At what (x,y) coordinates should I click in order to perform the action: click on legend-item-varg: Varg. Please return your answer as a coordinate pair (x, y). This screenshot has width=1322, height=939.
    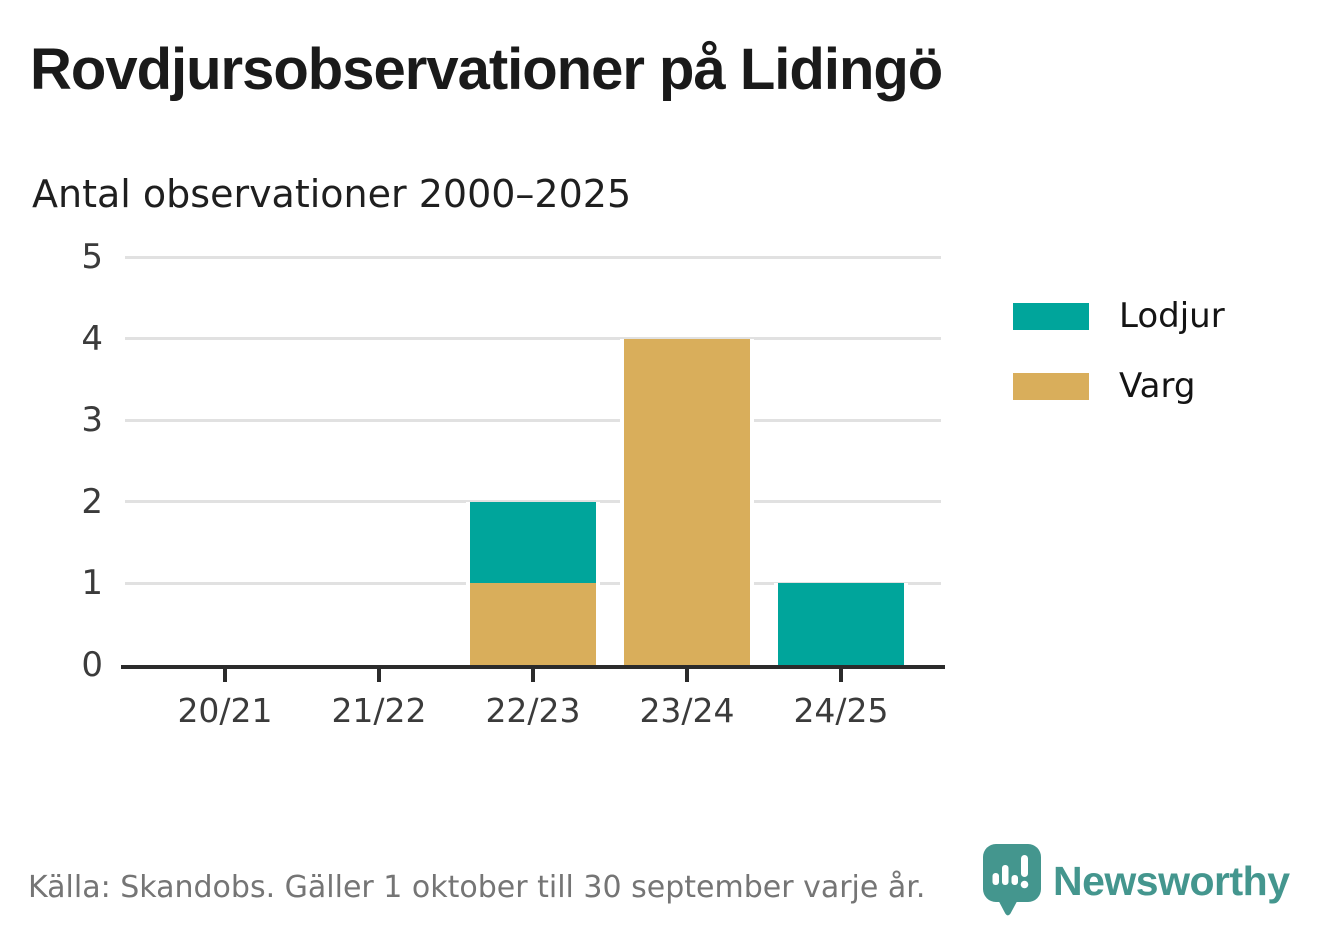
    Looking at the image, I should click on (1119, 386).